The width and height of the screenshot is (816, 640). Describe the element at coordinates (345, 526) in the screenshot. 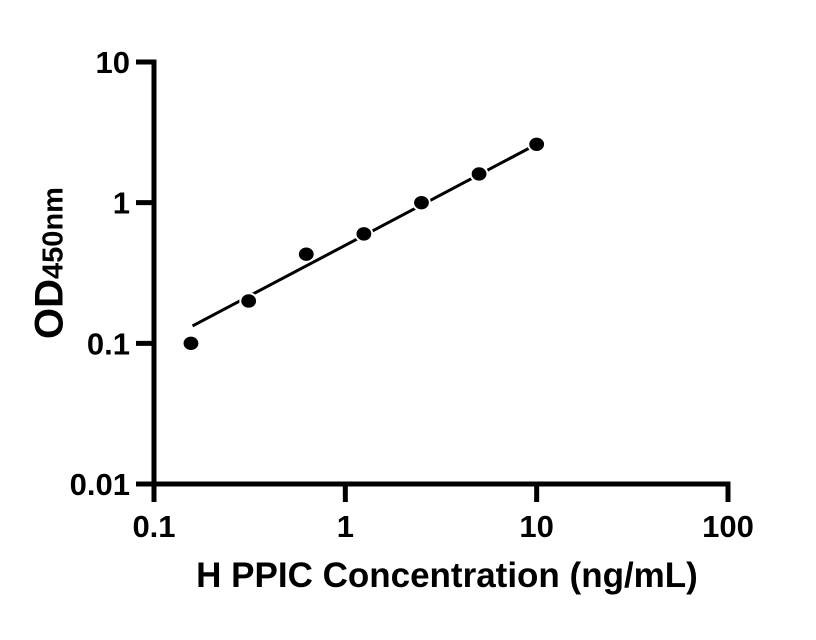

I see `x-tick-label: 1` at that location.